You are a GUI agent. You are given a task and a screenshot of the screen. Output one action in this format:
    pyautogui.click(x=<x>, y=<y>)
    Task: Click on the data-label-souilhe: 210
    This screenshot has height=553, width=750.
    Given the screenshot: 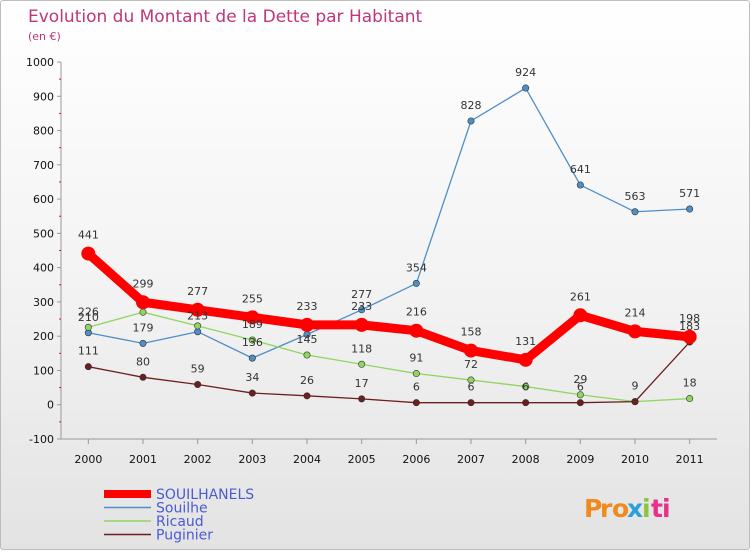 What is the action you would take?
    pyautogui.click(x=88, y=317)
    